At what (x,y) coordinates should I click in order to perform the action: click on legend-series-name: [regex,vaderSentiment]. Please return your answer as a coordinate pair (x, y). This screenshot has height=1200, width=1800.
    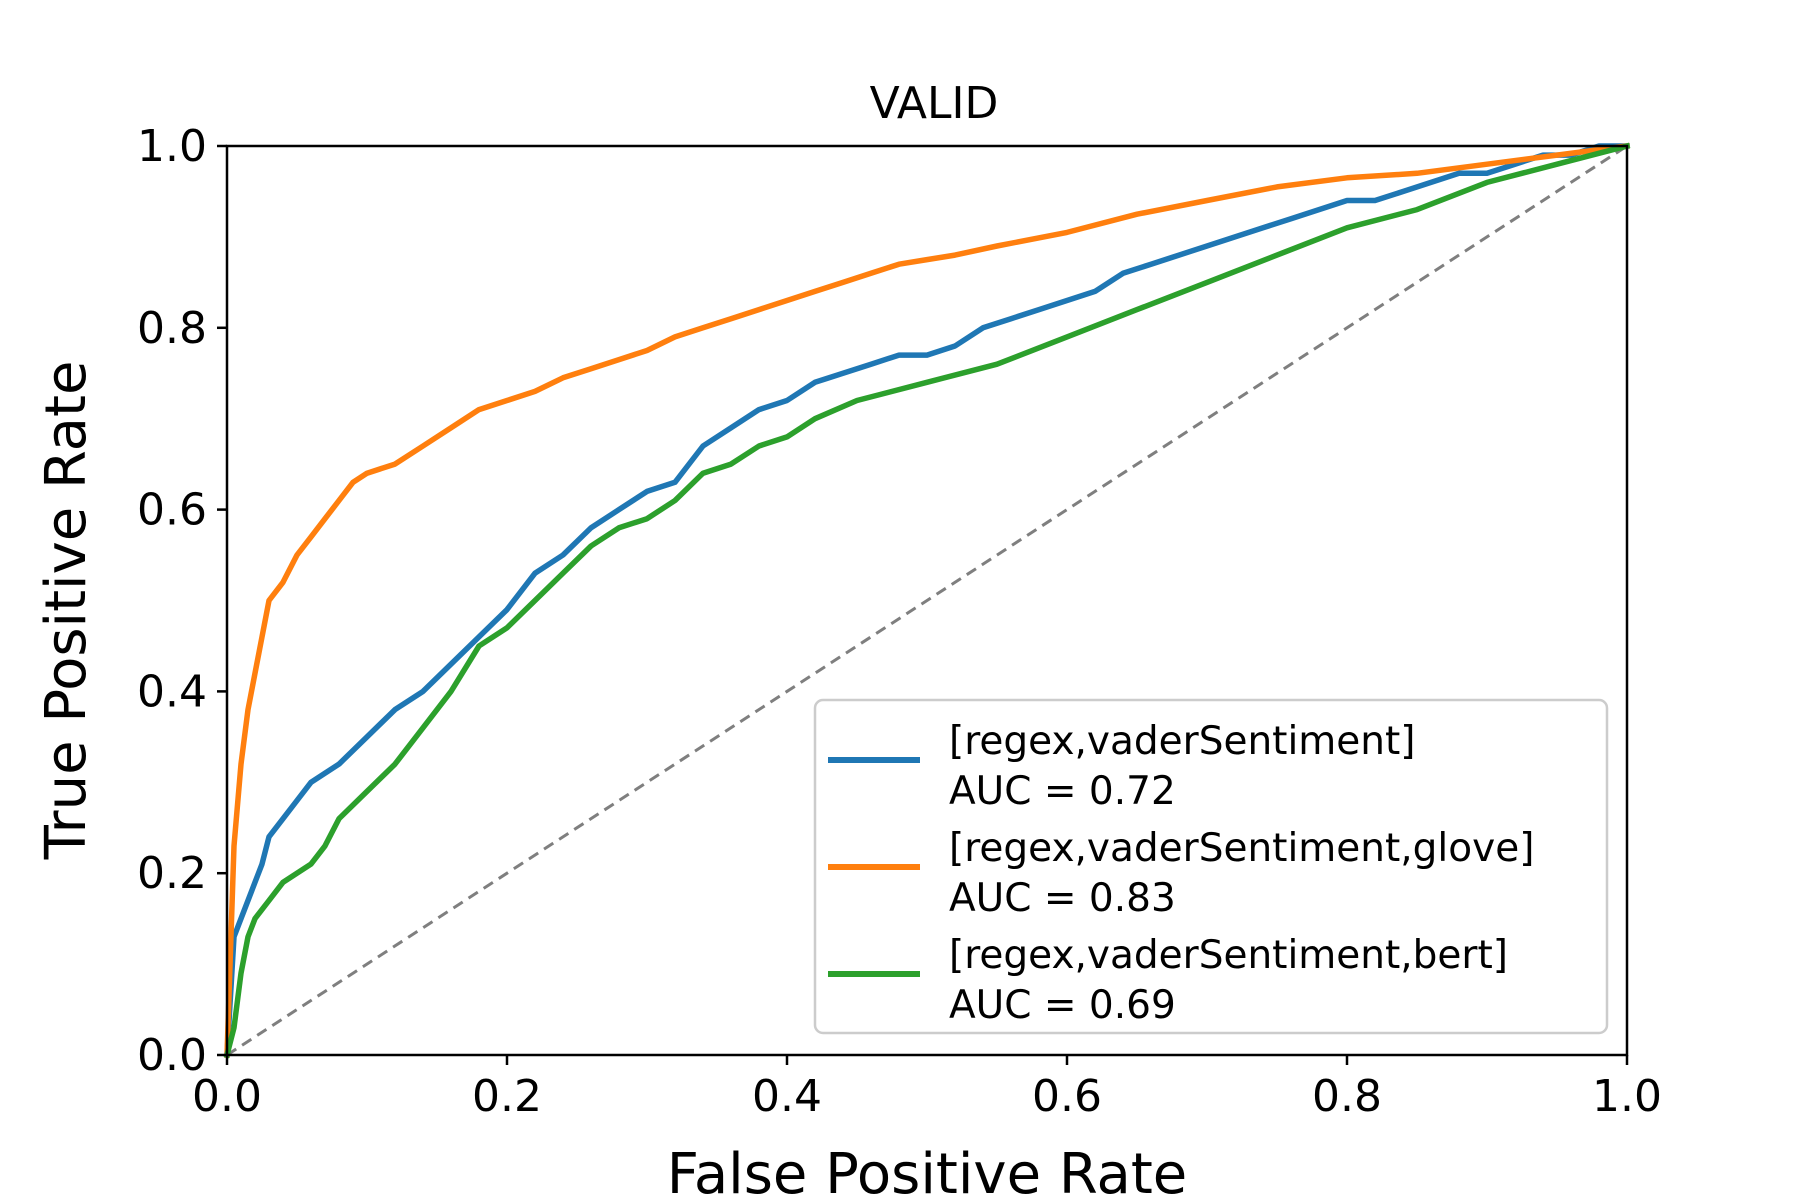
    Looking at the image, I should click on (1182, 741).